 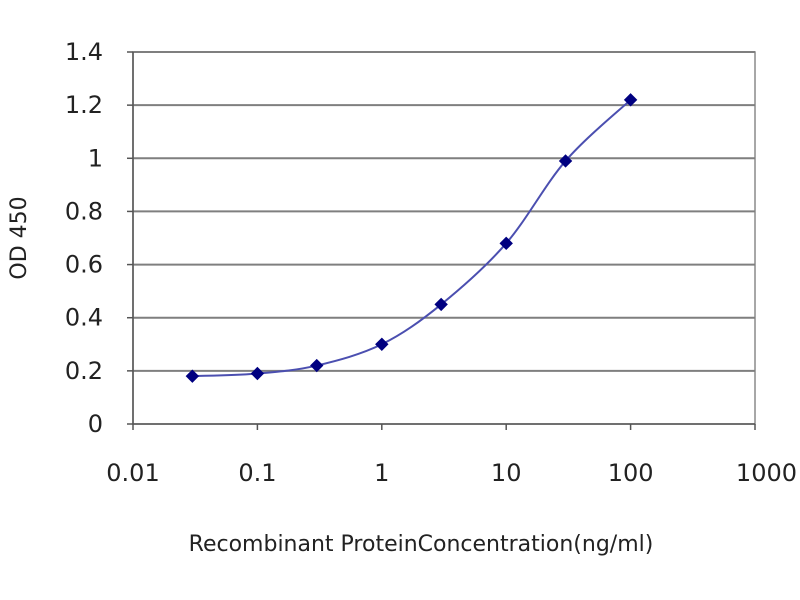 What do you see at coordinates (506, 473) in the screenshot?
I see `x-tick-label: 10` at bounding box center [506, 473].